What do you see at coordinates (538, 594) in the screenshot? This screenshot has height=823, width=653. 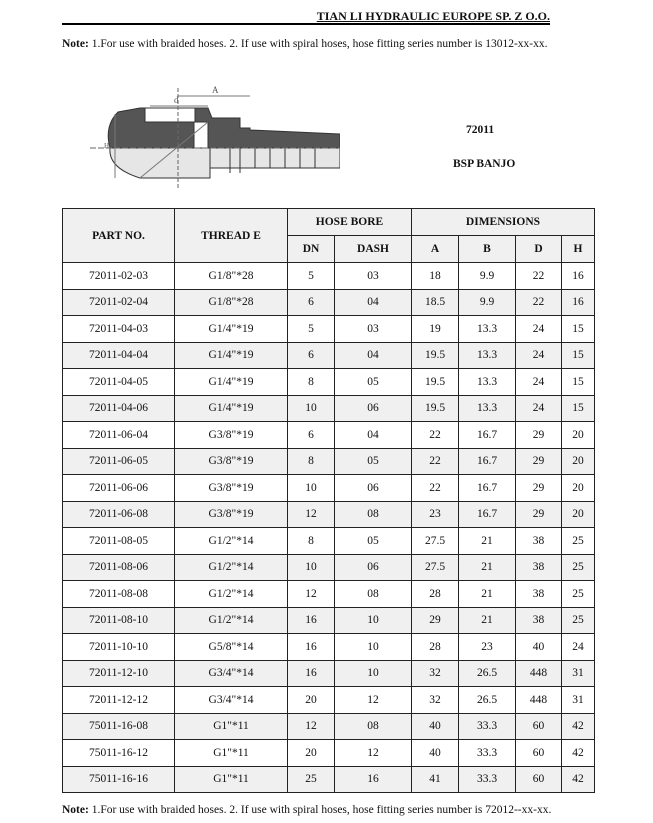 I see `cell-d: 38` at bounding box center [538, 594].